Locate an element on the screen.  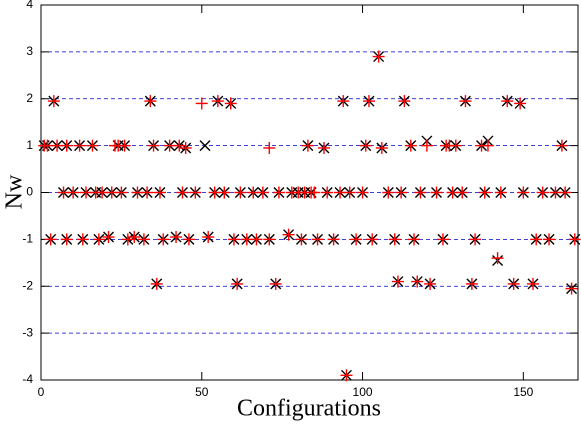
x-tick-label: 100 is located at coordinates (363, 392).